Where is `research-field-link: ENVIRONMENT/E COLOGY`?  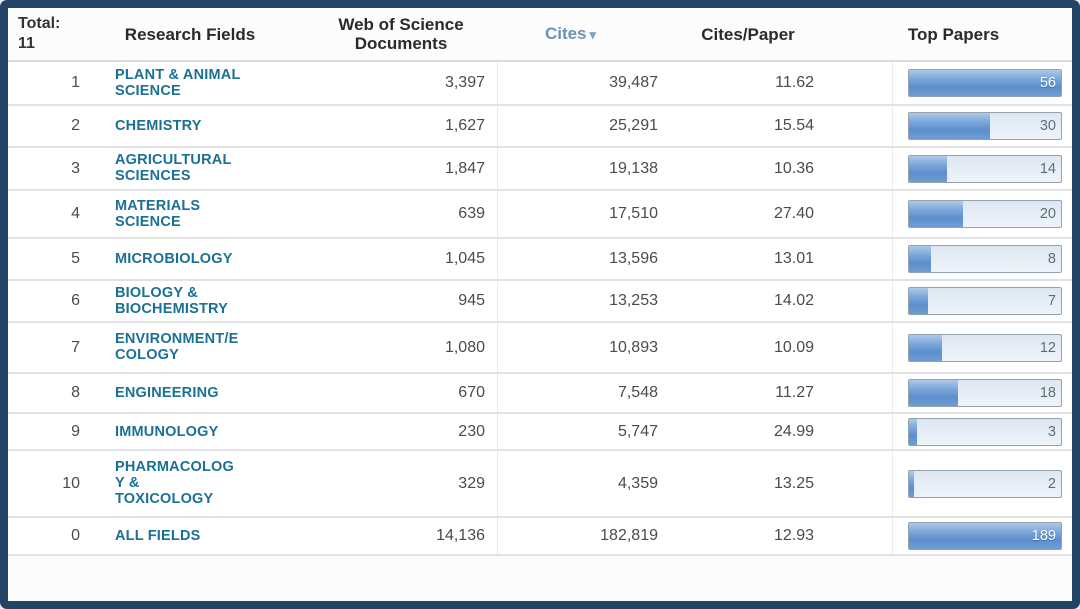
research-field-link: ENVIRONMENT/E COLOGY is located at coordinates (177, 347).